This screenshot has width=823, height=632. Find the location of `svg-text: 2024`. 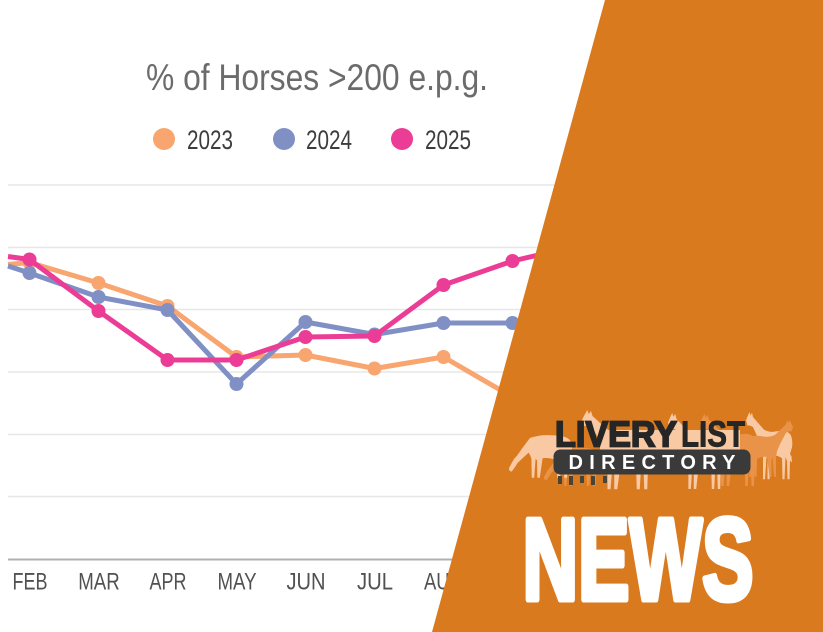

svg-text: 2024 is located at coordinates (329, 140).